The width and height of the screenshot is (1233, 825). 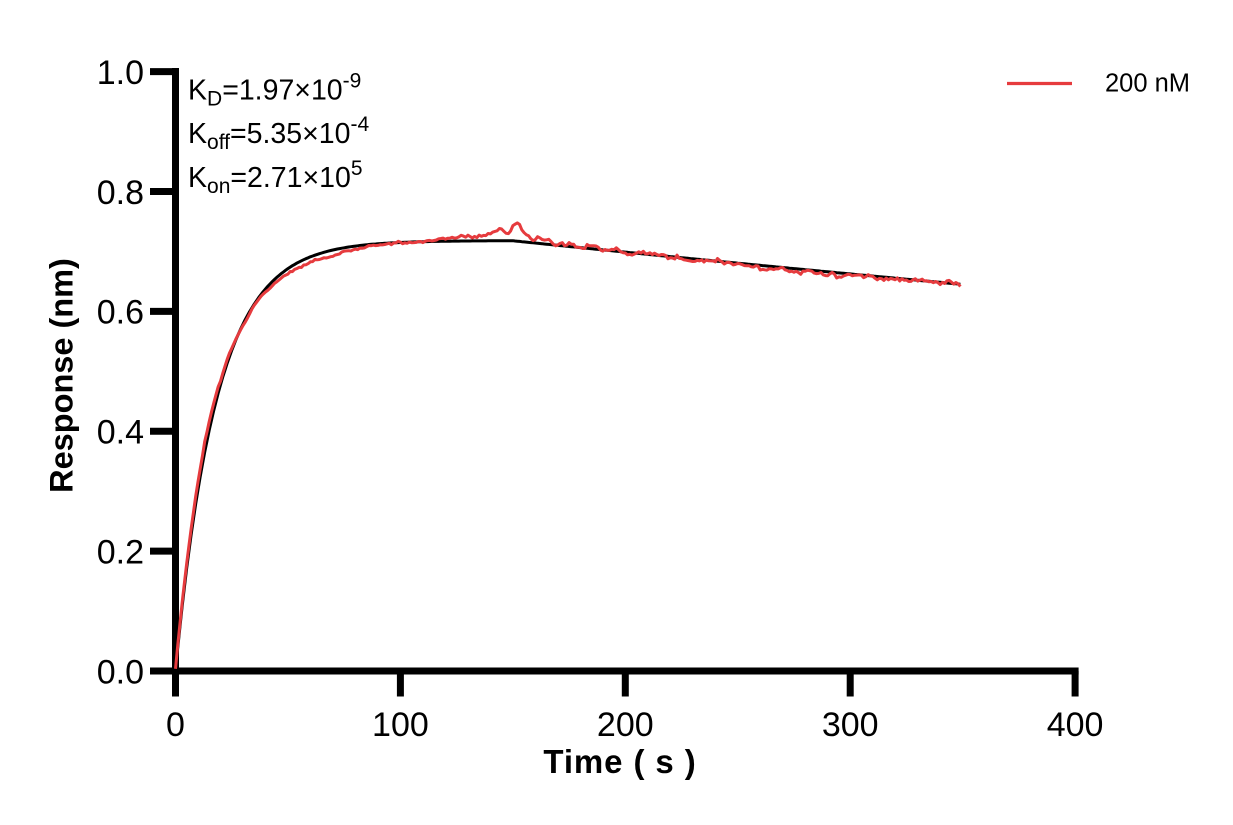 What do you see at coordinates (625, 725) in the screenshot?
I see `svg-text: 200` at bounding box center [625, 725].